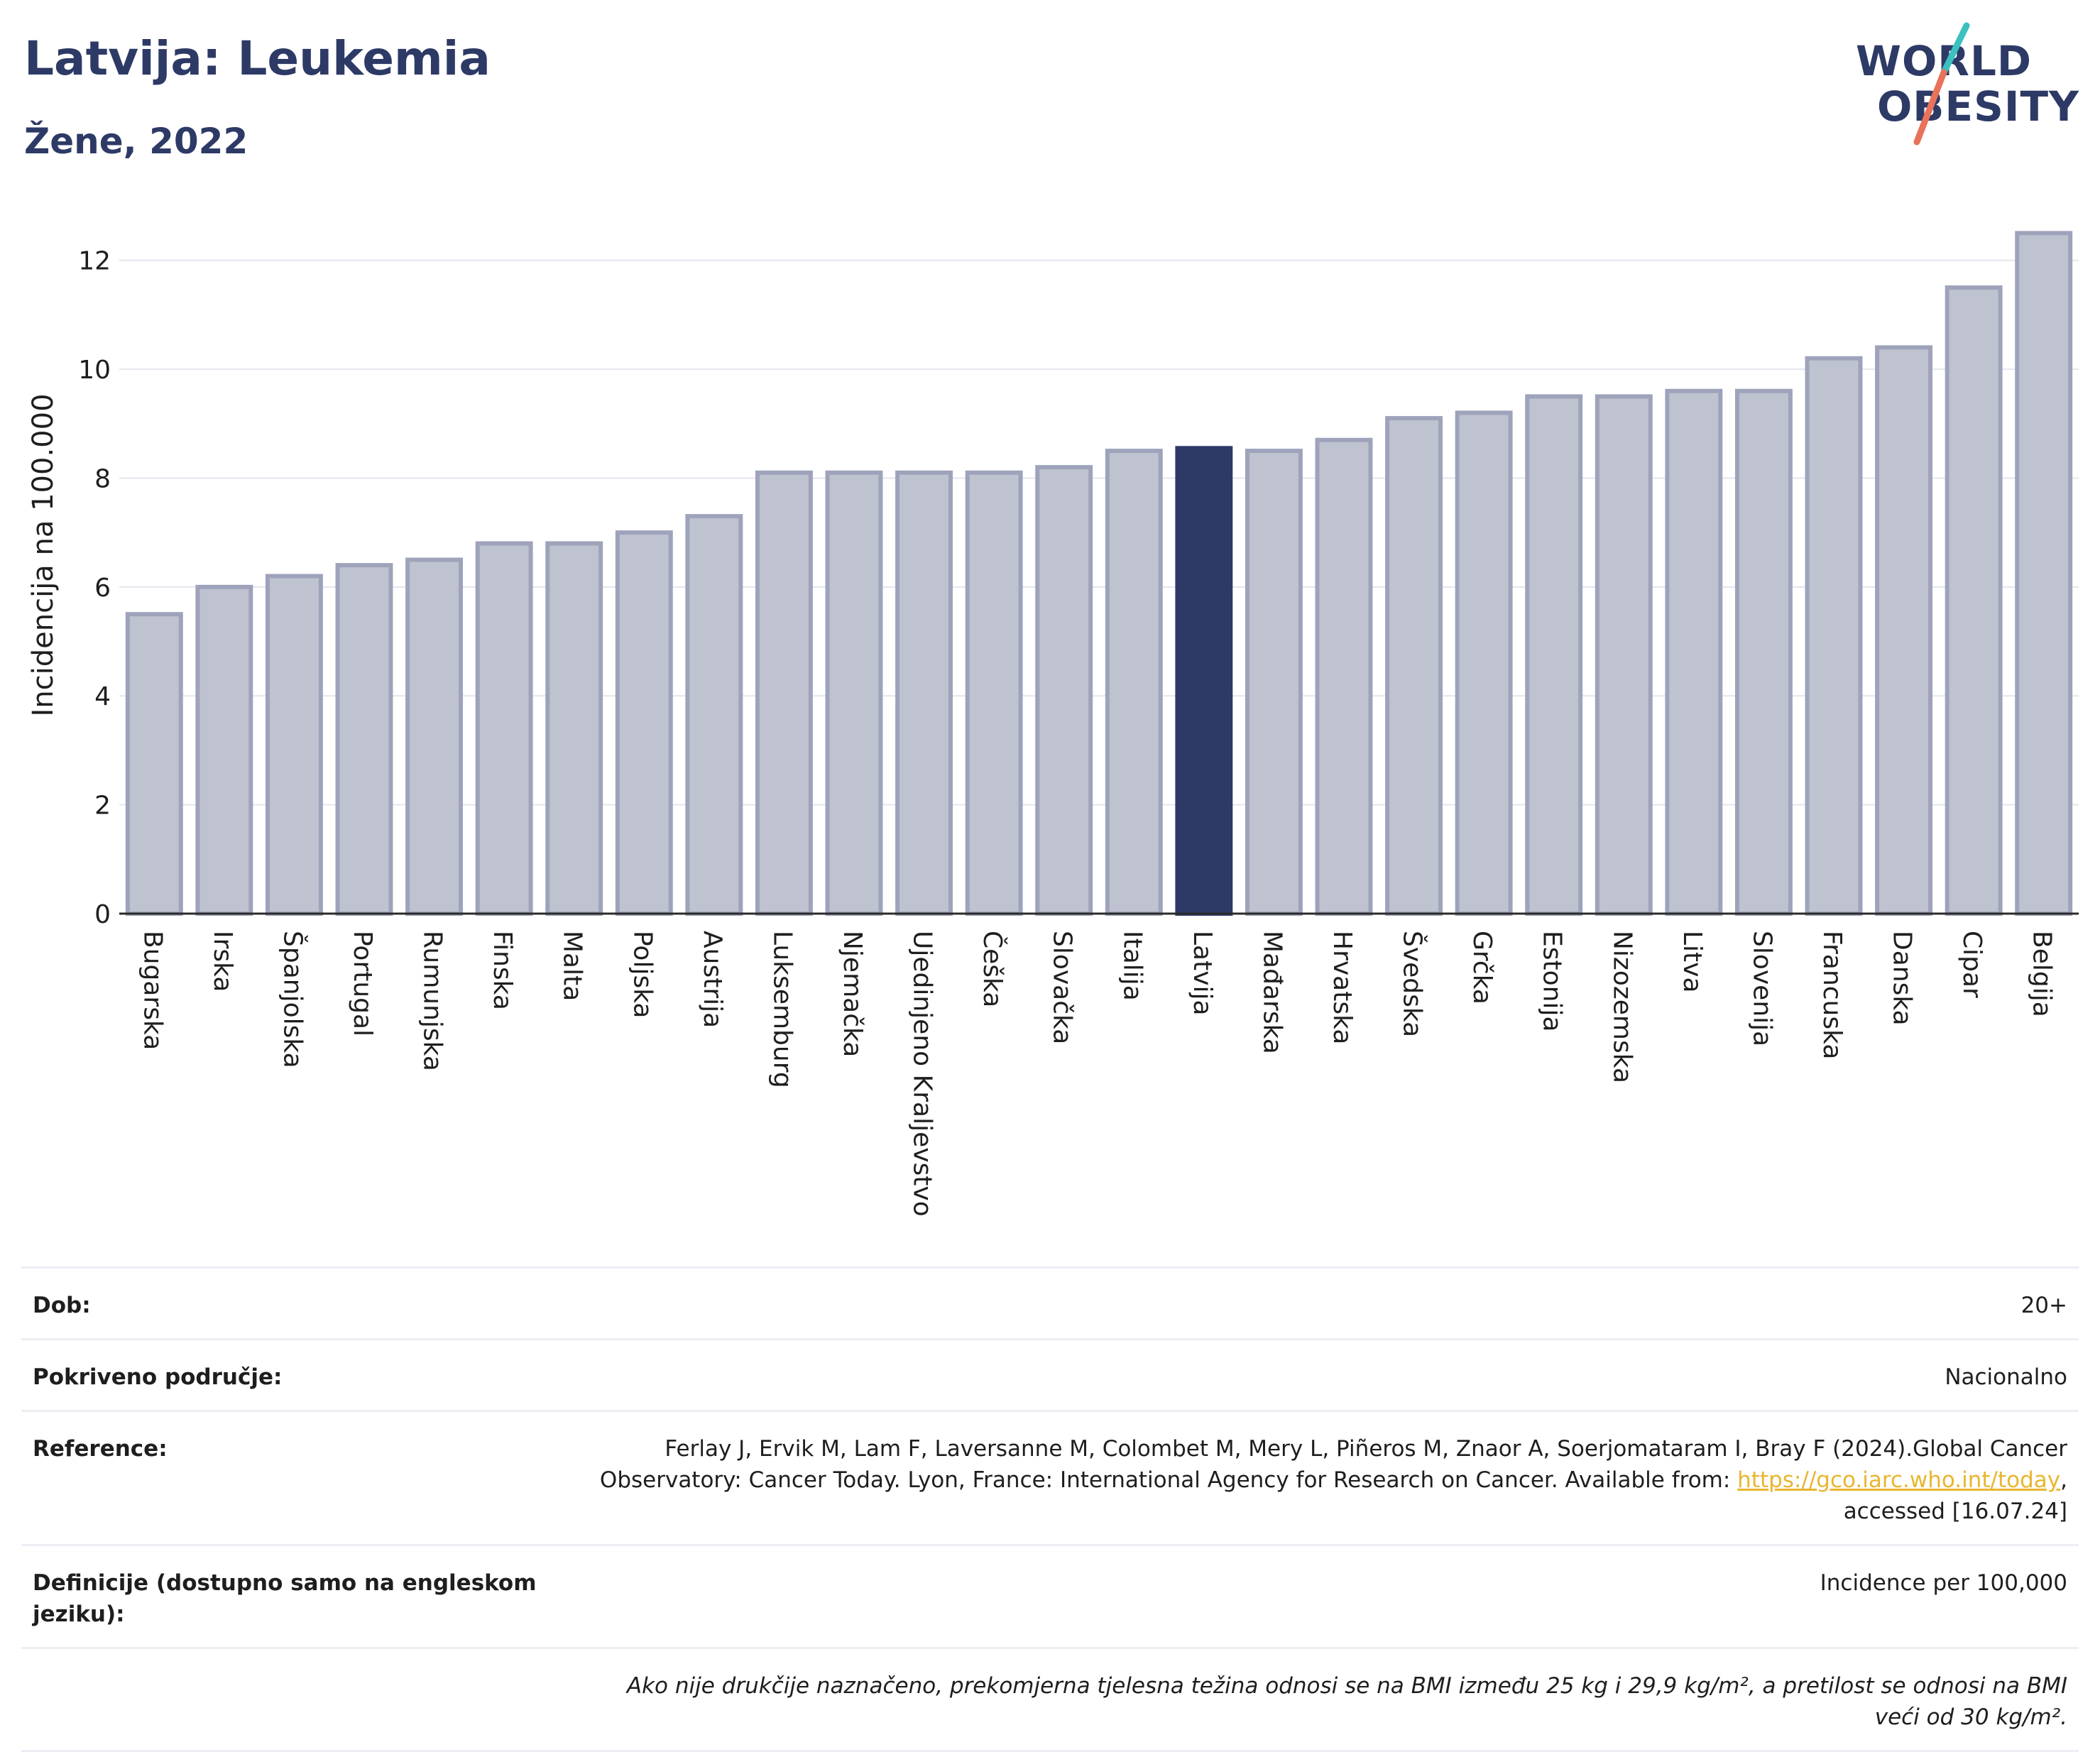 Image resolution: width=2100 pixels, height=1752 pixels. What do you see at coordinates (994, 693) in the screenshot?
I see `bar-Češka` at bounding box center [994, 693].